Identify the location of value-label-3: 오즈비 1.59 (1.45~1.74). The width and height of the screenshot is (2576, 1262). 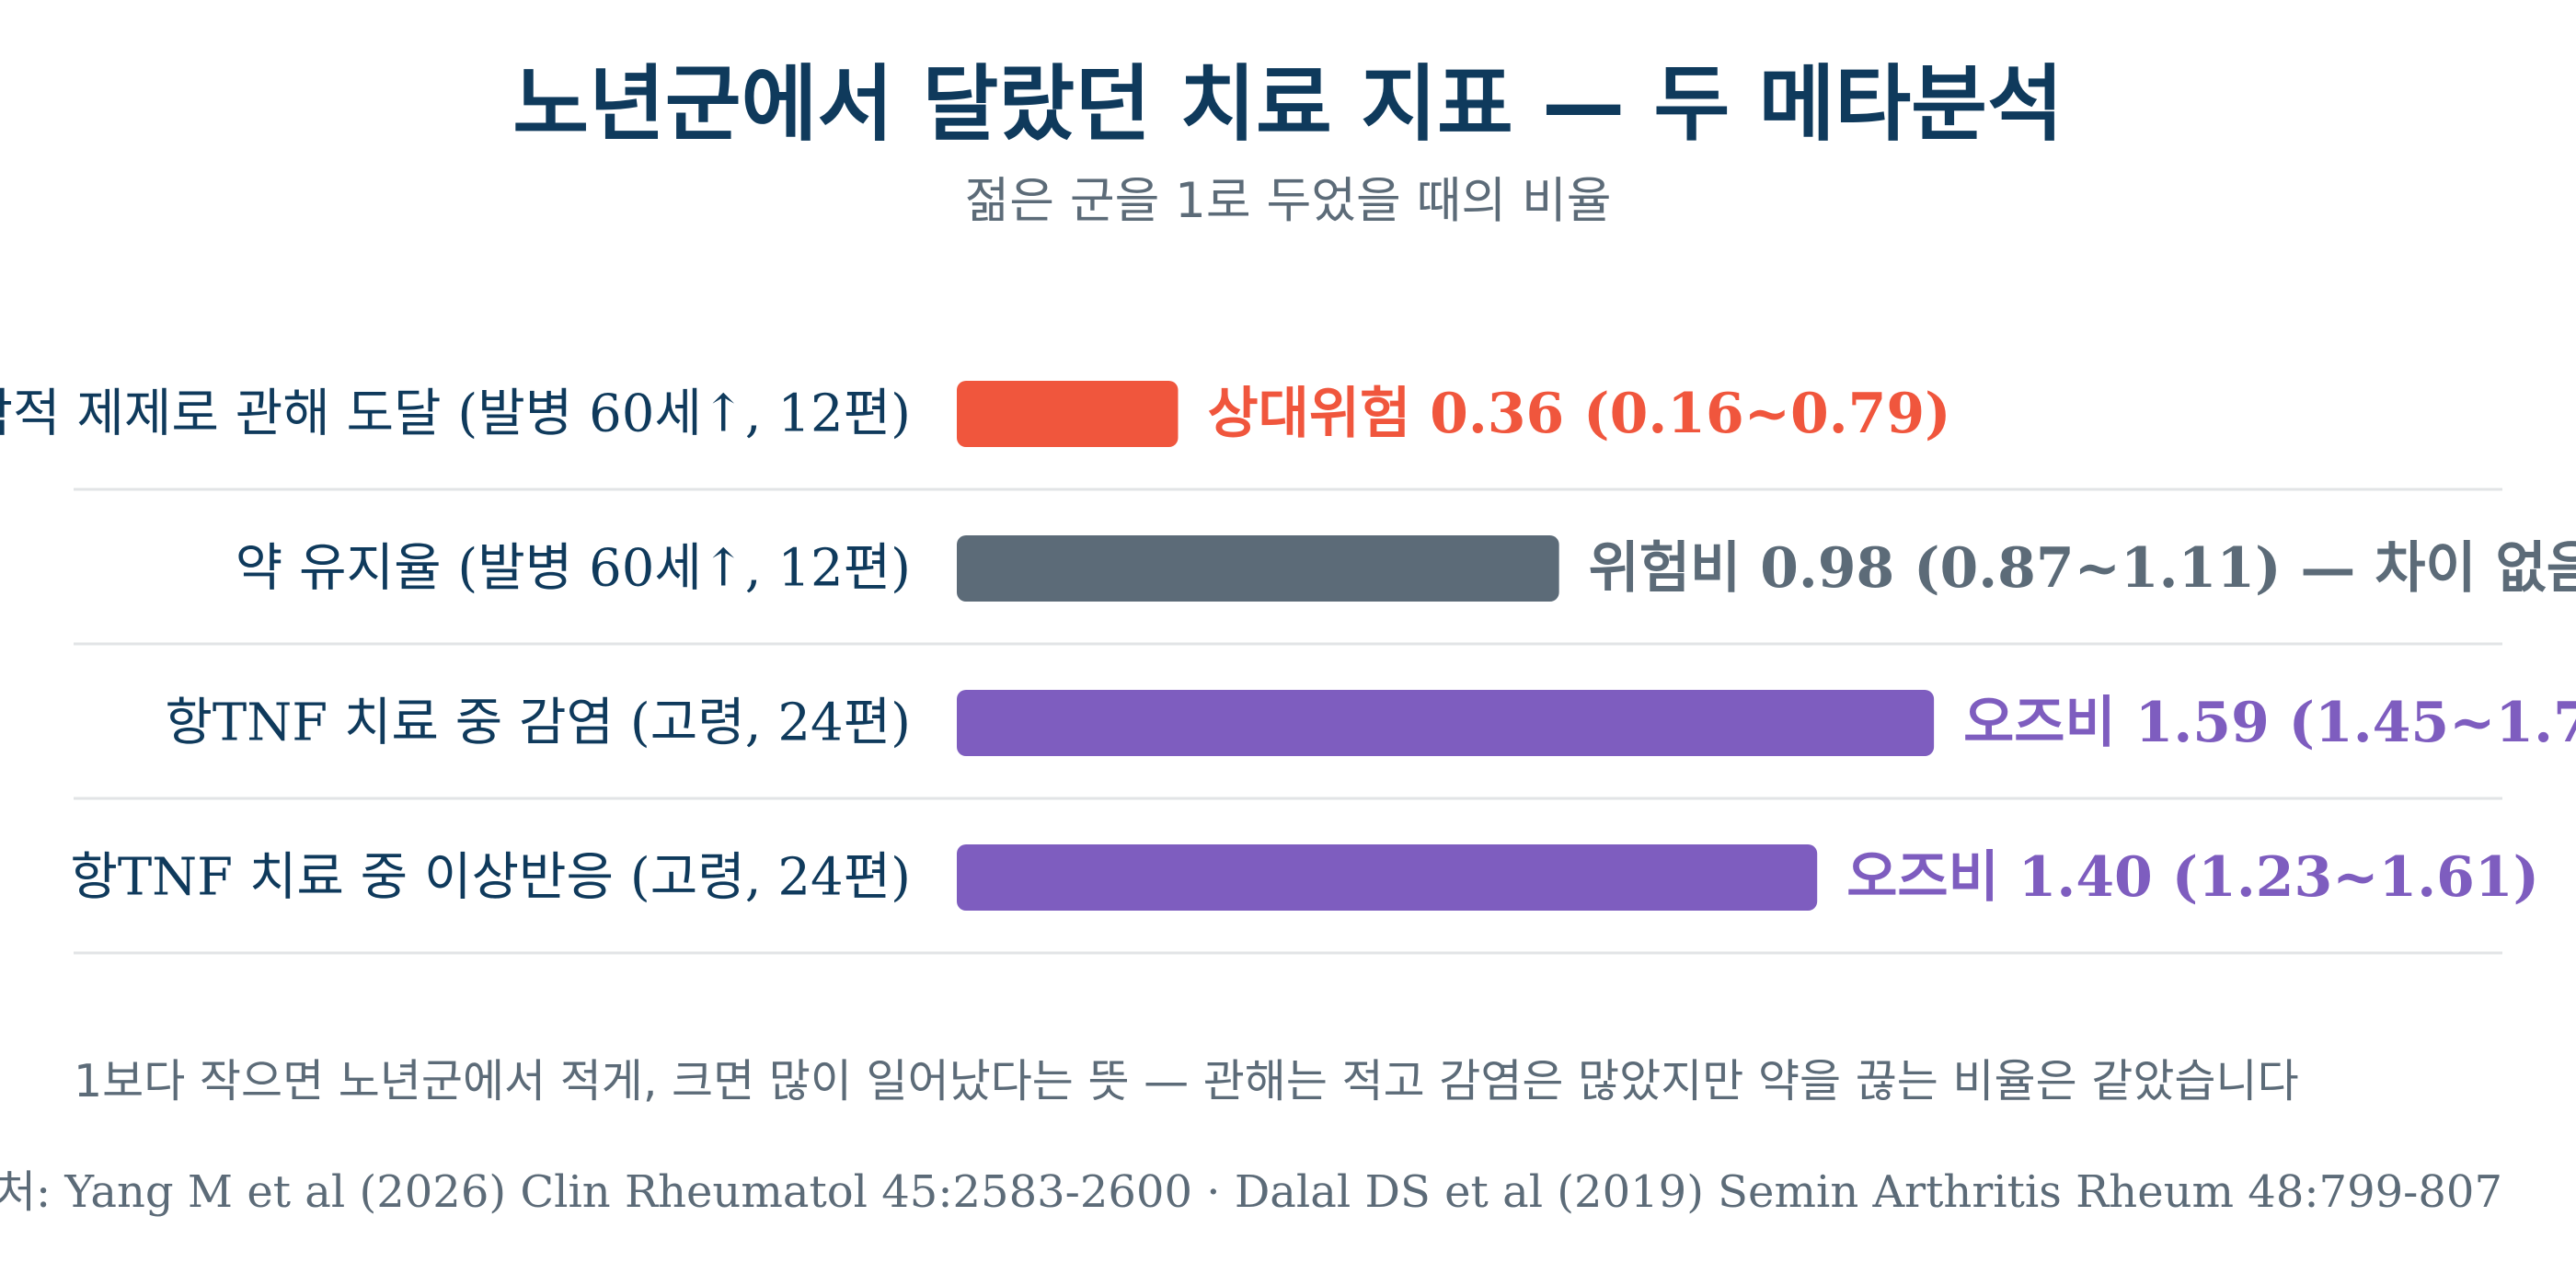
(2269, 723).